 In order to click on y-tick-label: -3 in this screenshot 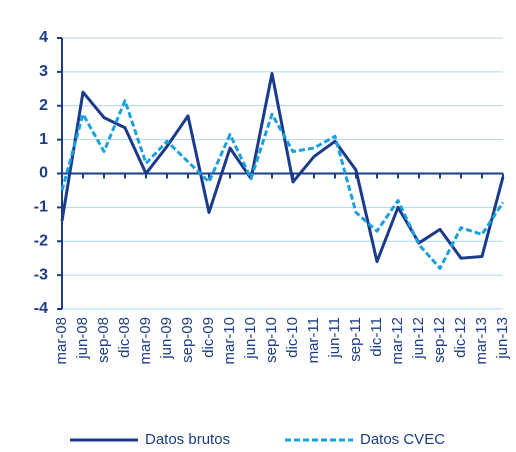, I will do `click(41, 274)`.